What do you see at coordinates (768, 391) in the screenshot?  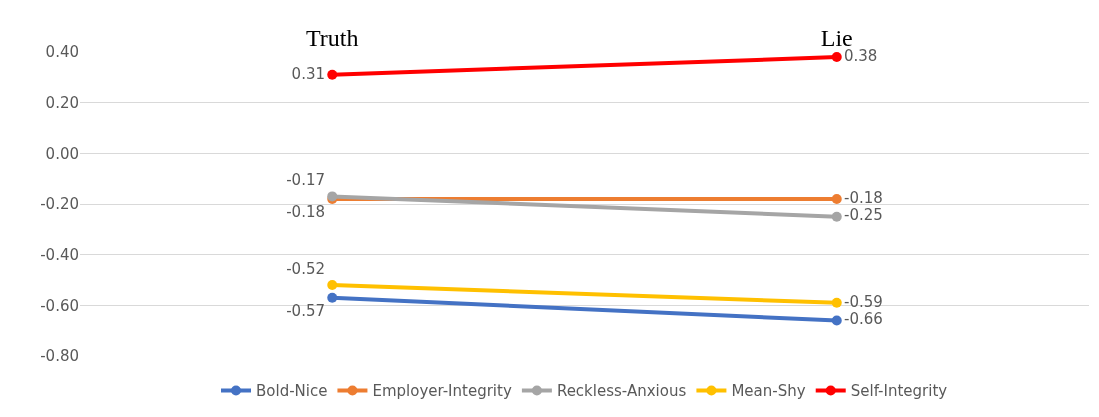 I see `legend-label: Mean-Shy` at bounding box center [768, 391].